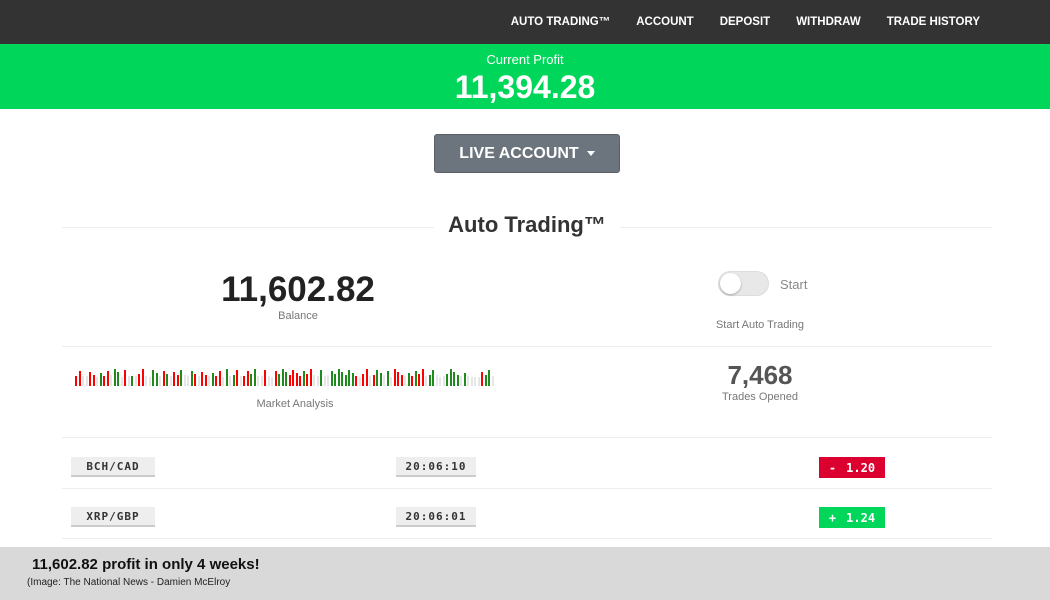  Describe the element at coordinates (113, 467) in the screenshot. I see `pair-badge: BCH/CAD` at that location.